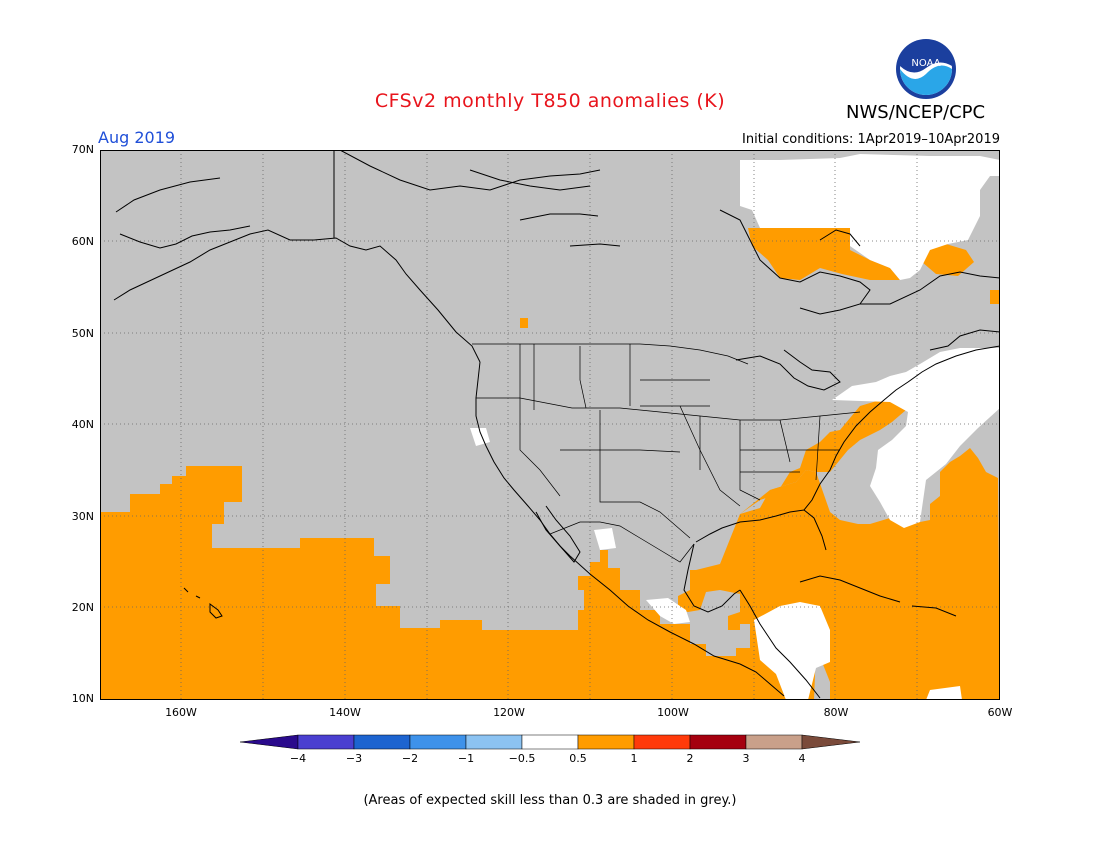 This screenshot has height=850, width=1100. Describe the element at coordinates (1000, 712) in the screenshot. I see `lon-label: 60W` at that location.